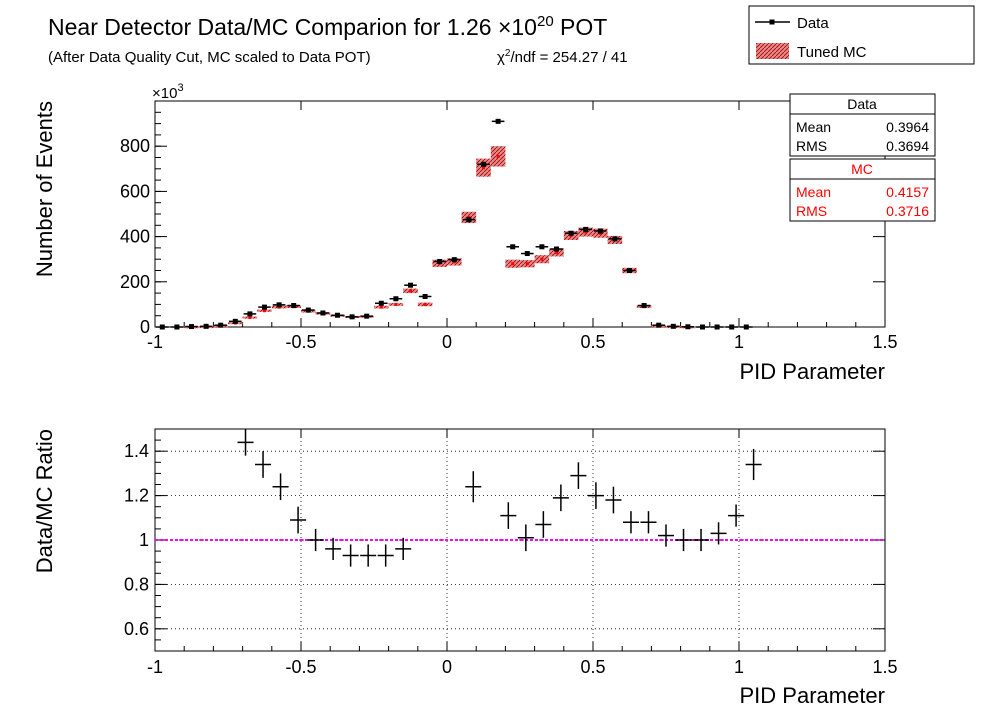  I want to click on stats-box-data: Data Mean 0.3964 RMS 0.3694, so click(862, 125).